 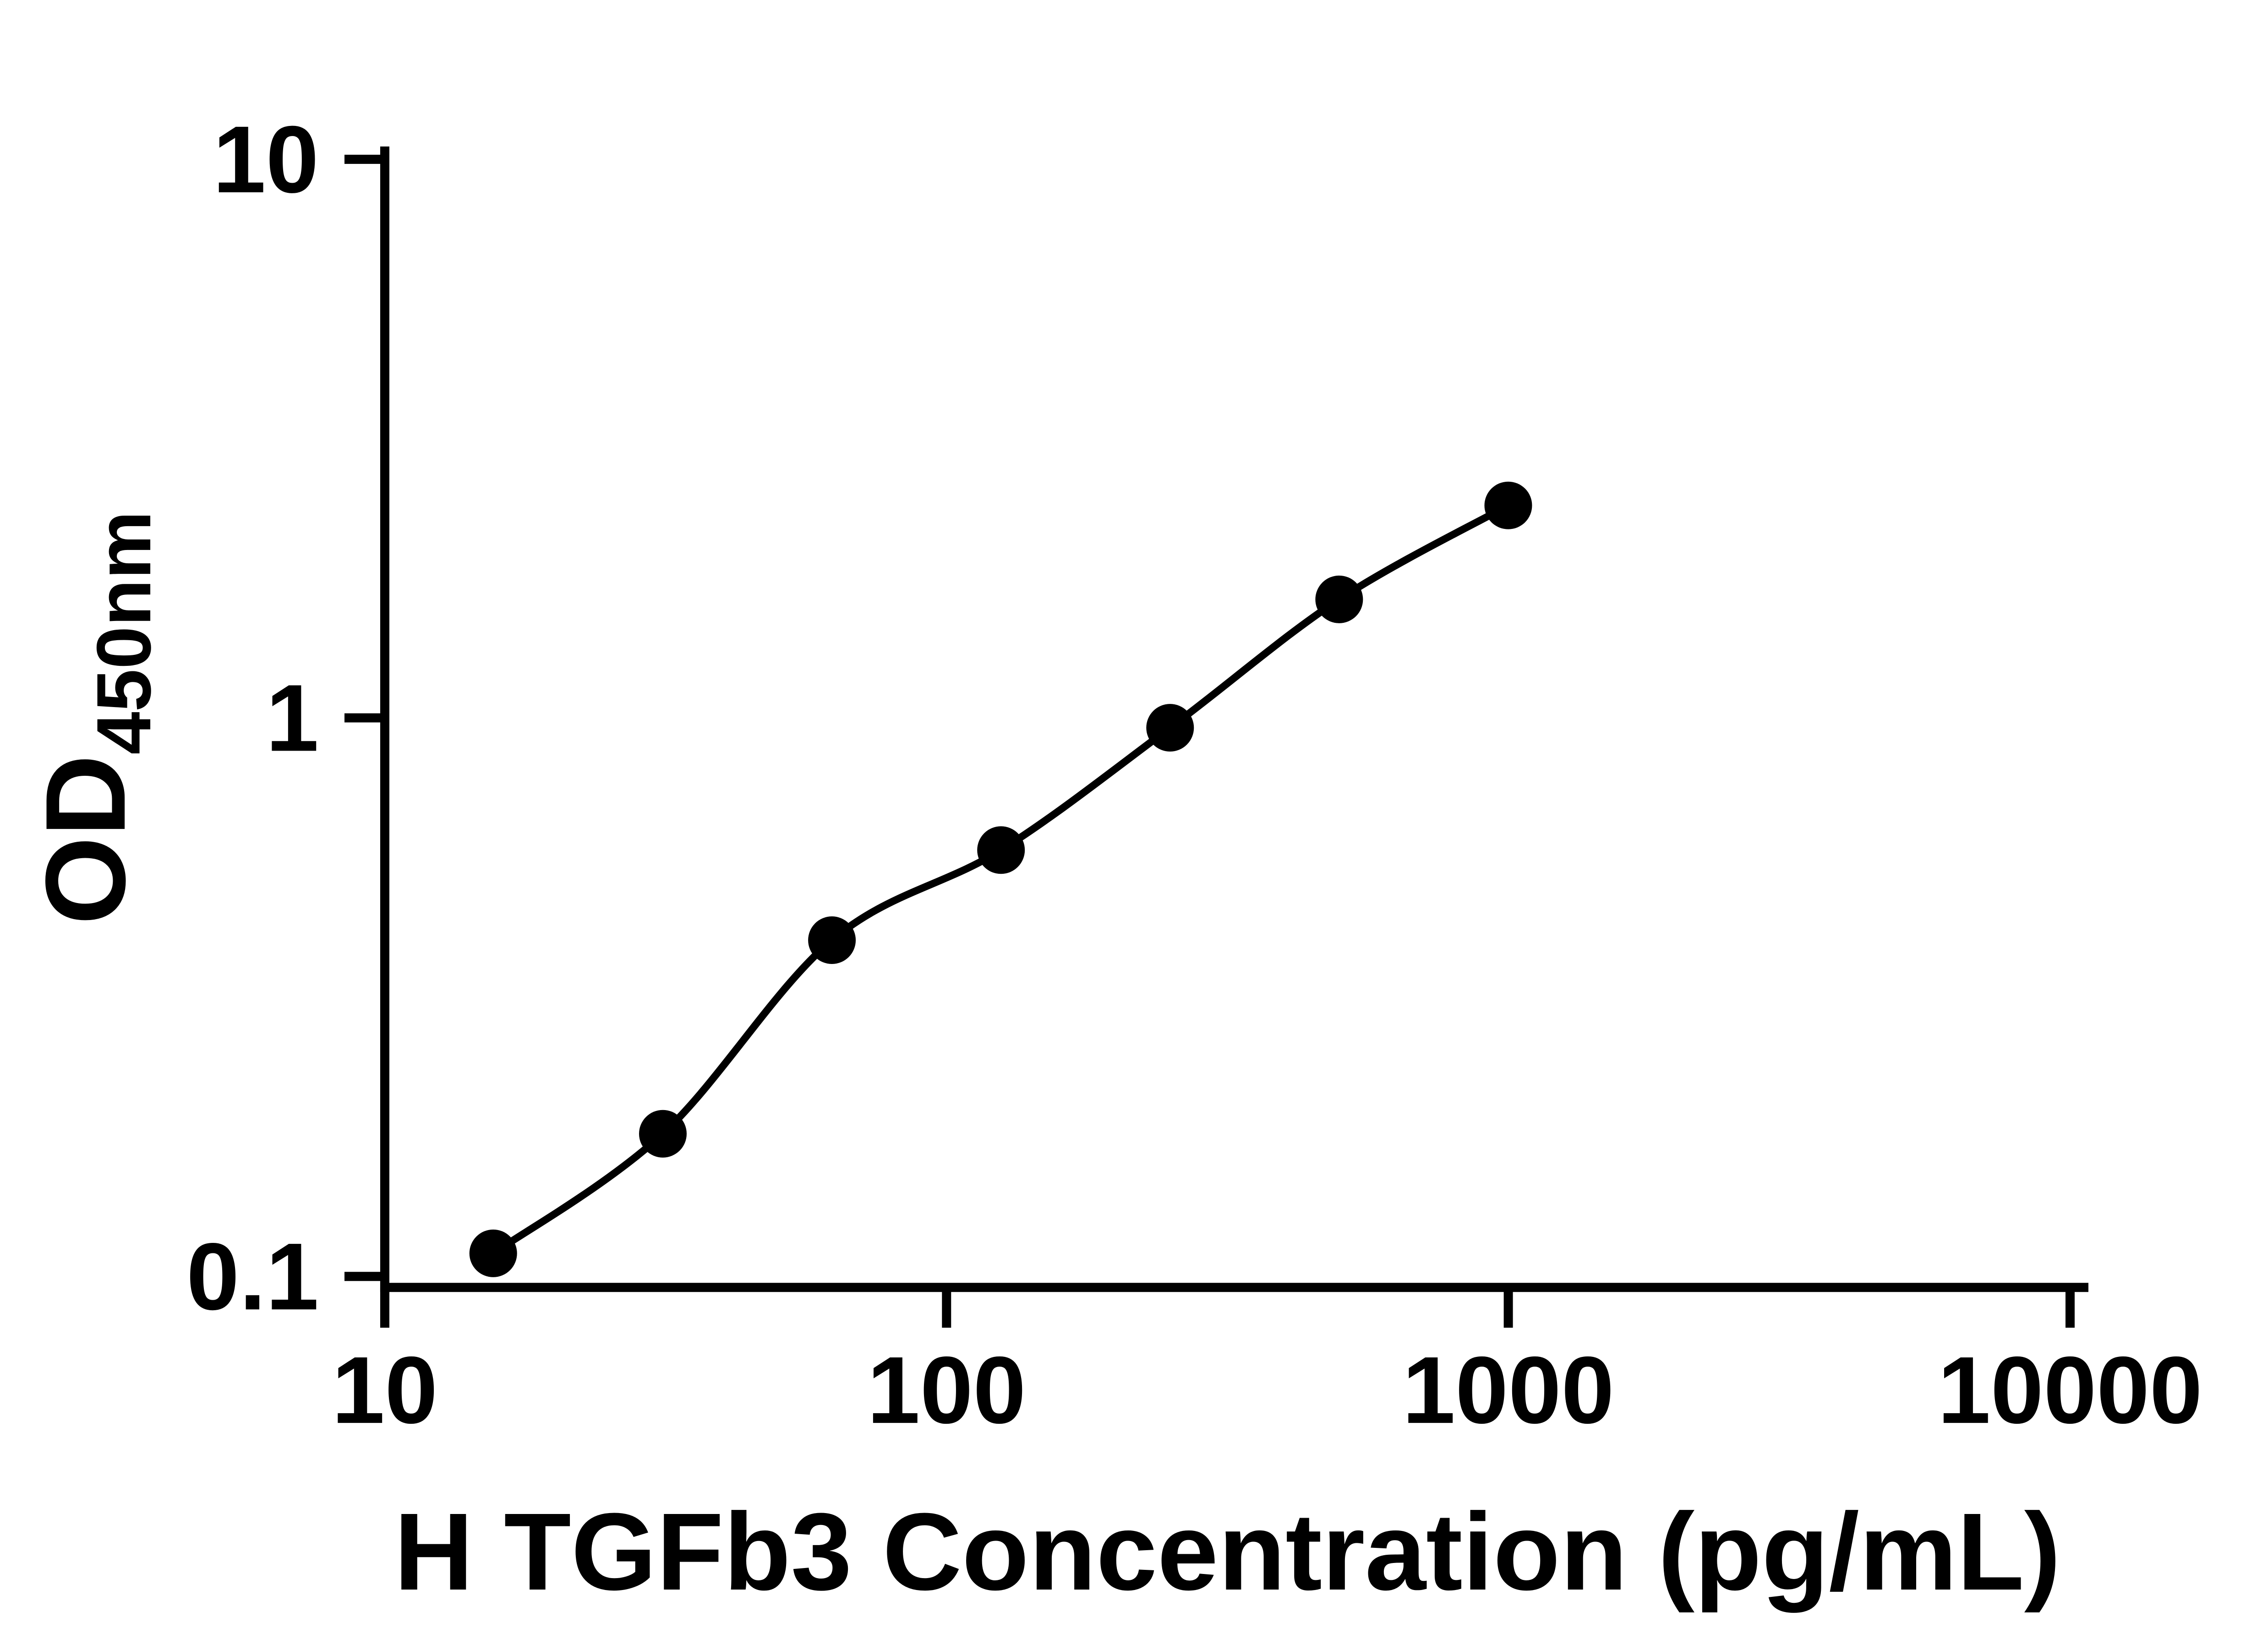 What do you see at coordinates (2070, 1390) in the screenshot?
I see `x-axis-tick-label: 10000` at bounding box center [2070, 1390].